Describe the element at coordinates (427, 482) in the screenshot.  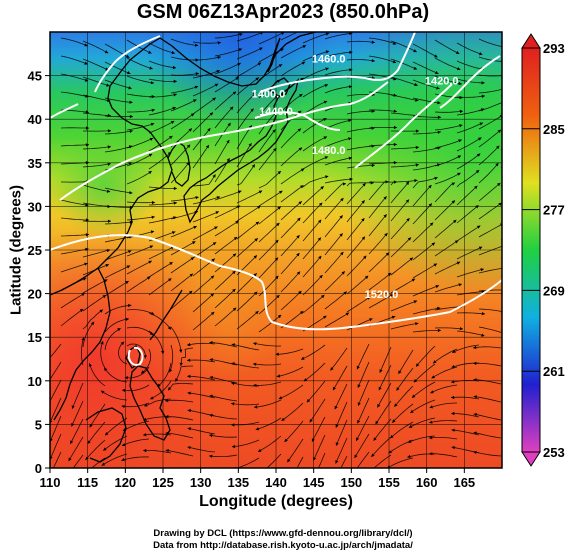
I see `x-tick-label: 160` at that location.